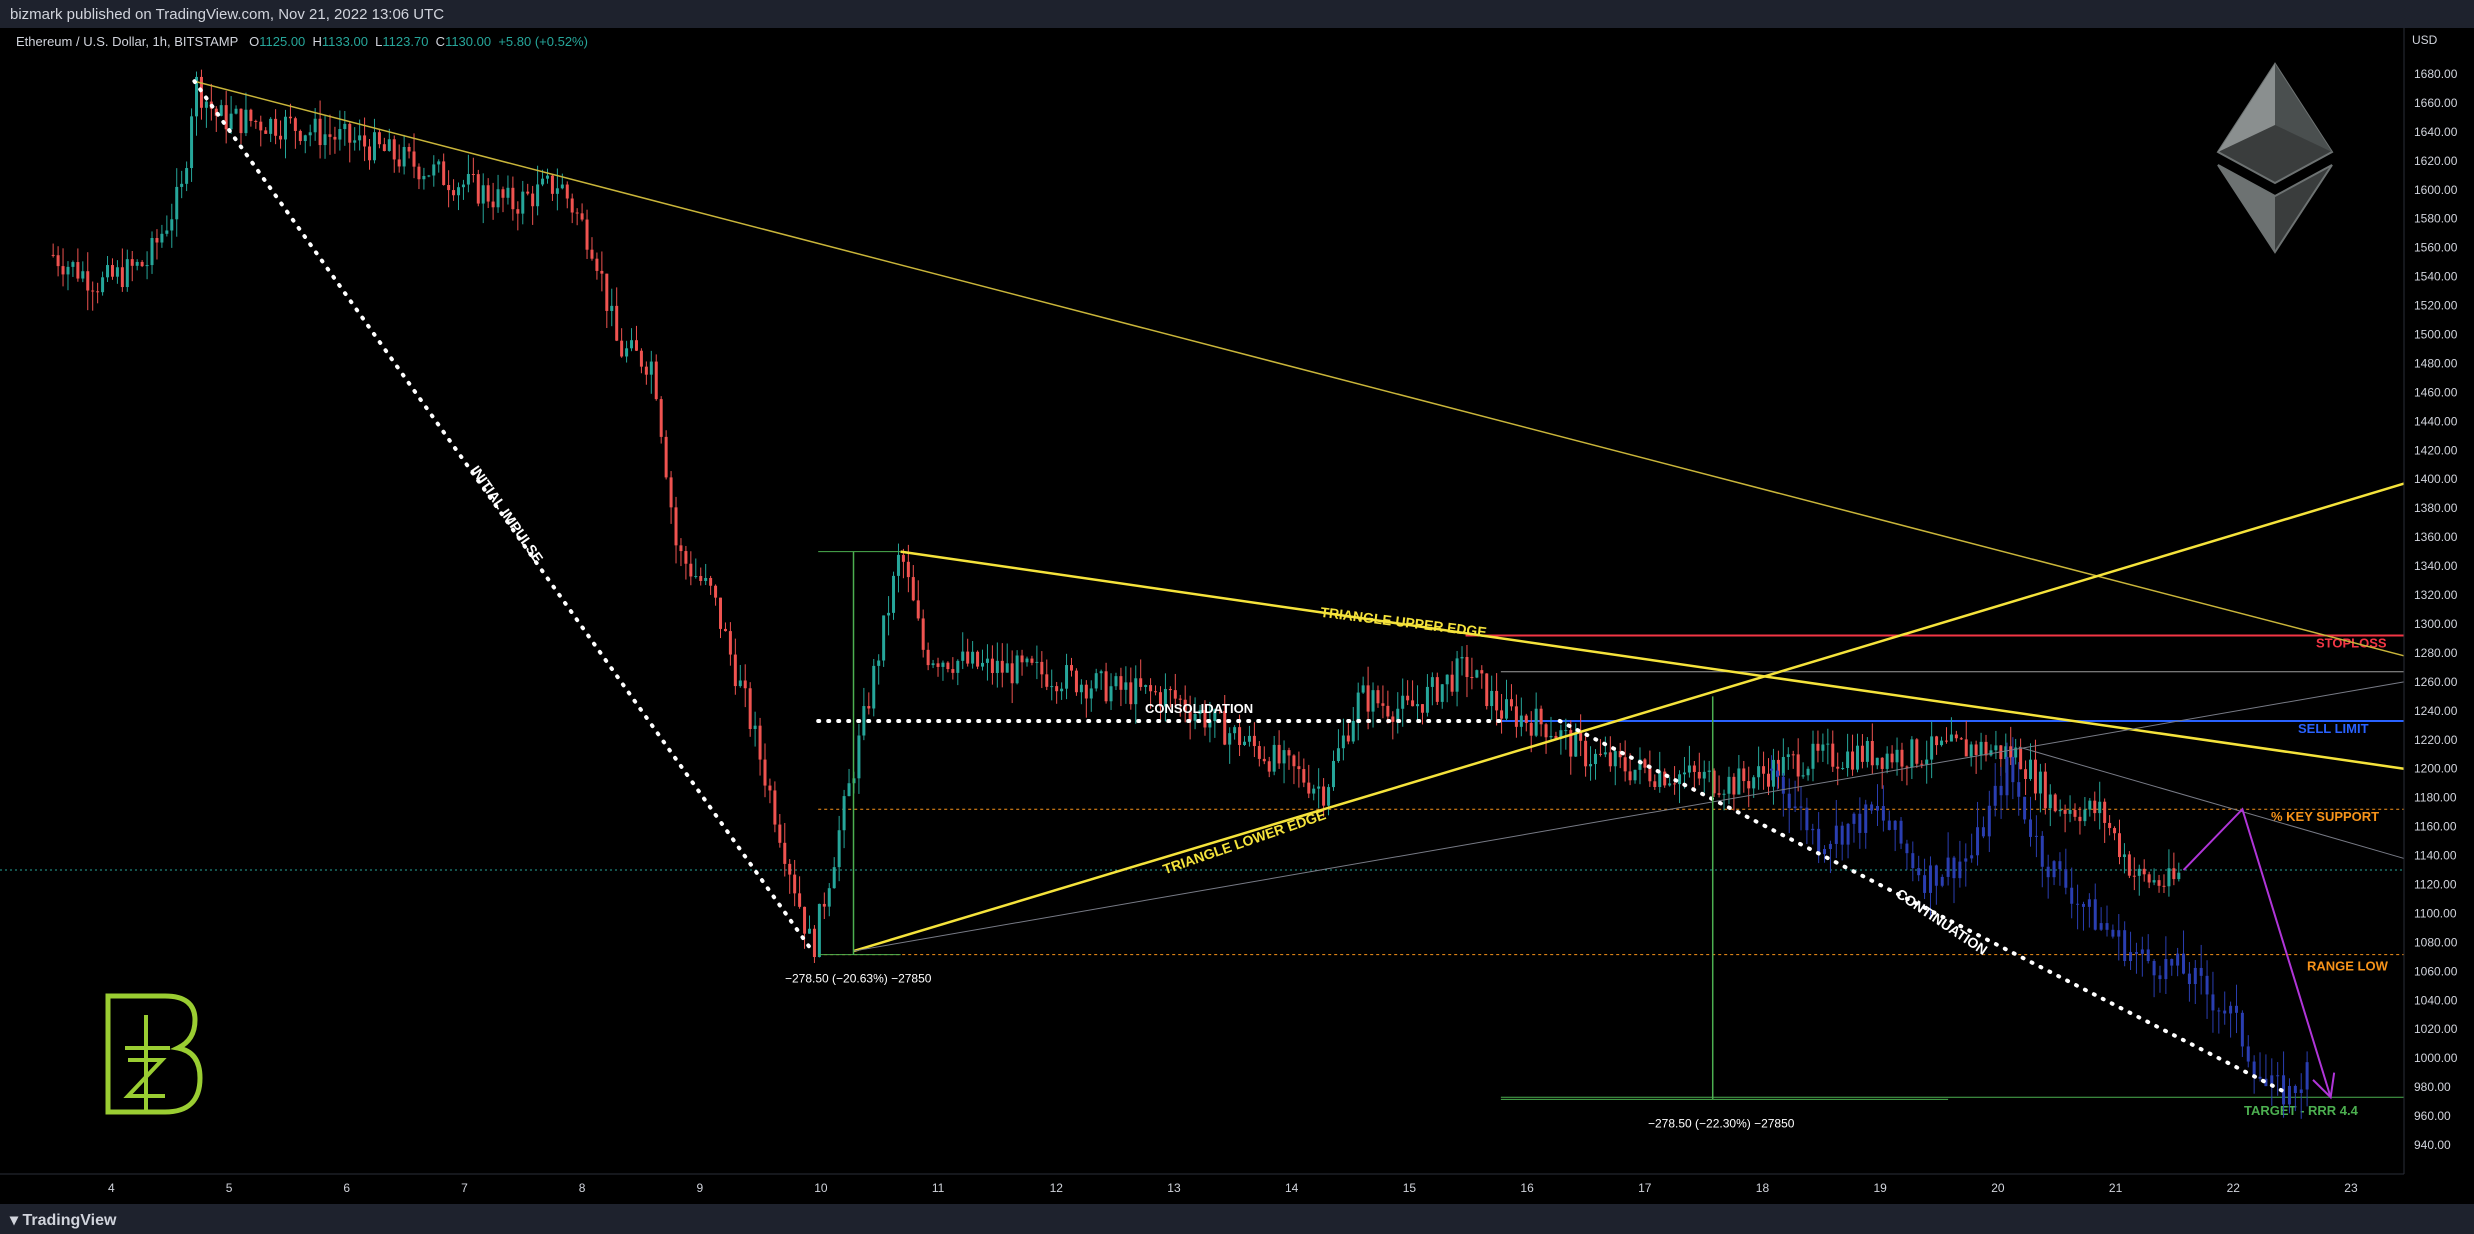  What do you see at coordinates (2435, 856) in the screenshot?
I see `price-tick-label: 1140.00` at bounding box center [2435, 856].